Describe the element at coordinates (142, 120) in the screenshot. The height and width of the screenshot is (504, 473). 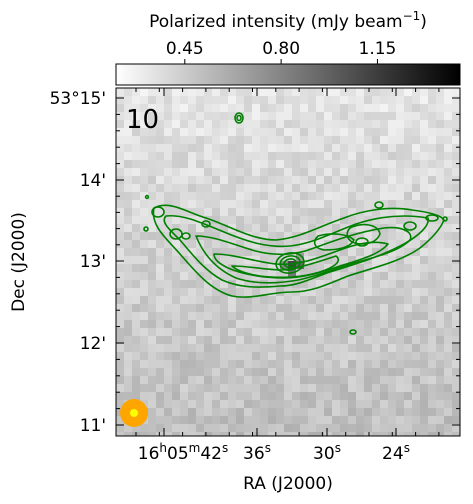
I see `panel-label: 10` at that location.